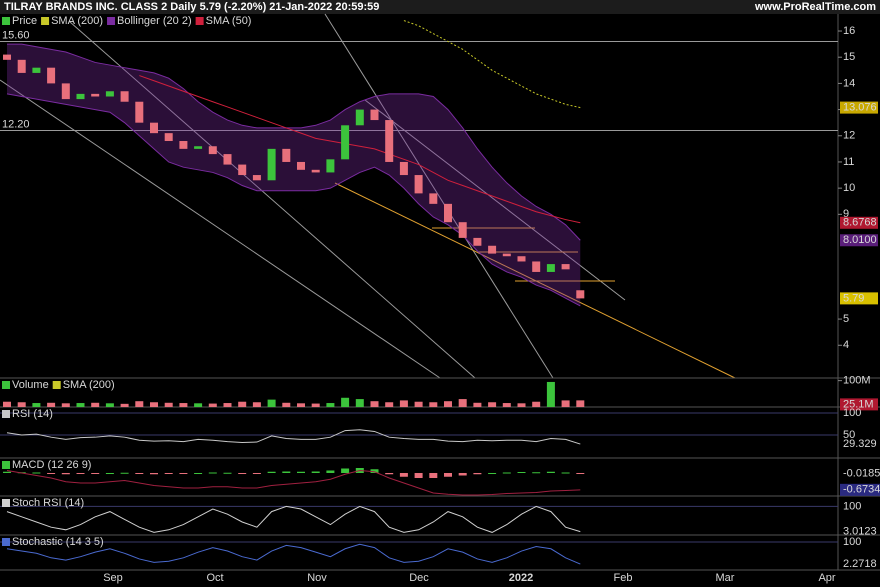  Describe the element at coordinates (853, 298) in the screenshot. I see `price-label: 5.79` at that location.